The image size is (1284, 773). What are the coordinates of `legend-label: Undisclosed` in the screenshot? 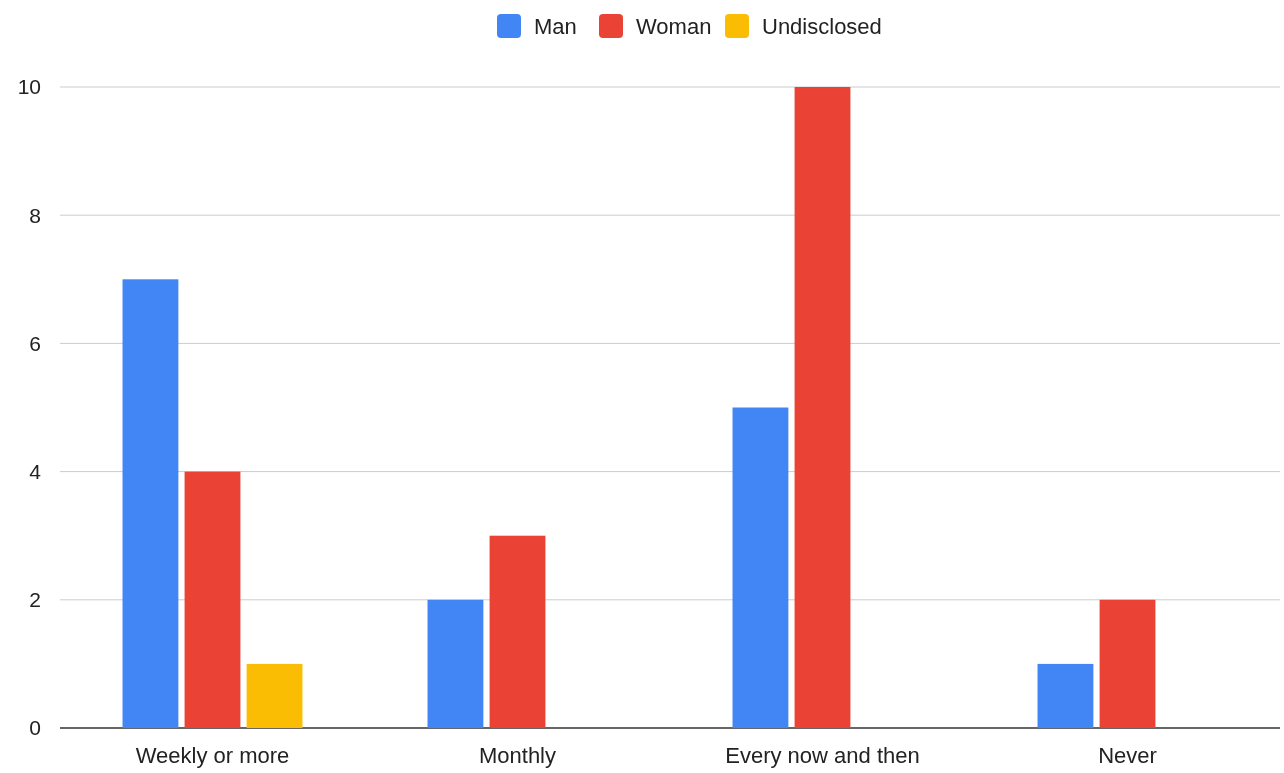 It's located at (822, 26).